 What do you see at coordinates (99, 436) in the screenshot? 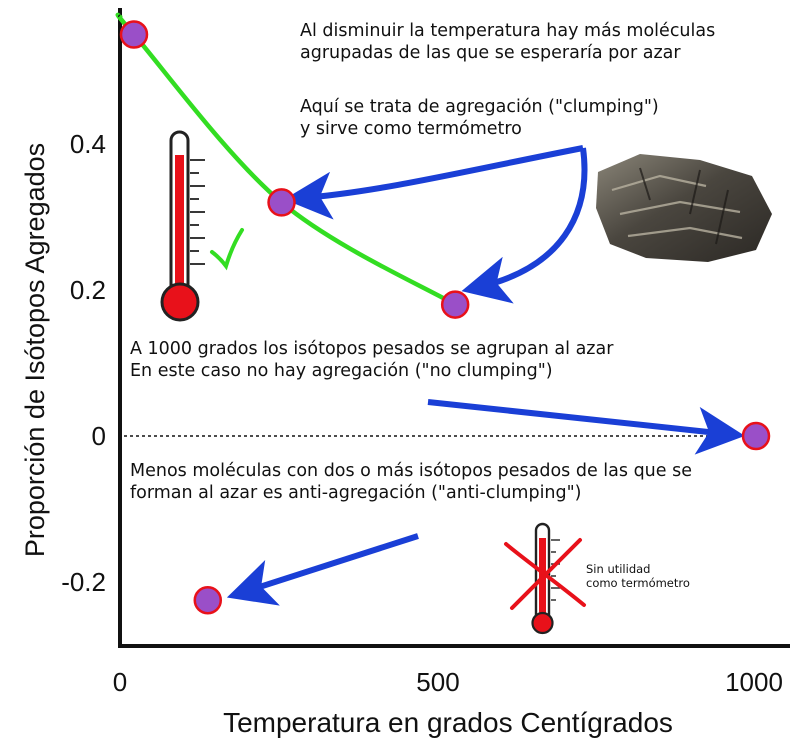
I see `y-tick-label: 0` at bounding box center [99, 436].